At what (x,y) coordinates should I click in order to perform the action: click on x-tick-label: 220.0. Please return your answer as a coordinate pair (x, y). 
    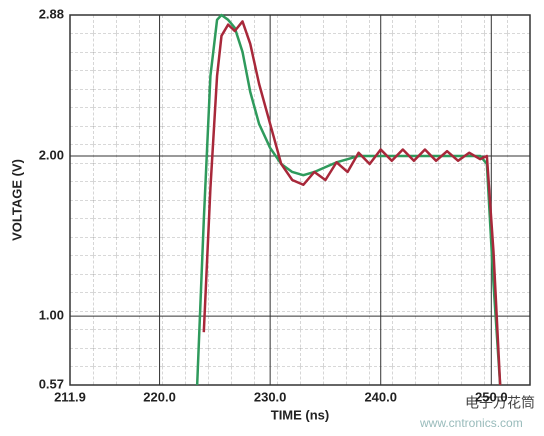
    Looking at the image, I should click on (159, 396).